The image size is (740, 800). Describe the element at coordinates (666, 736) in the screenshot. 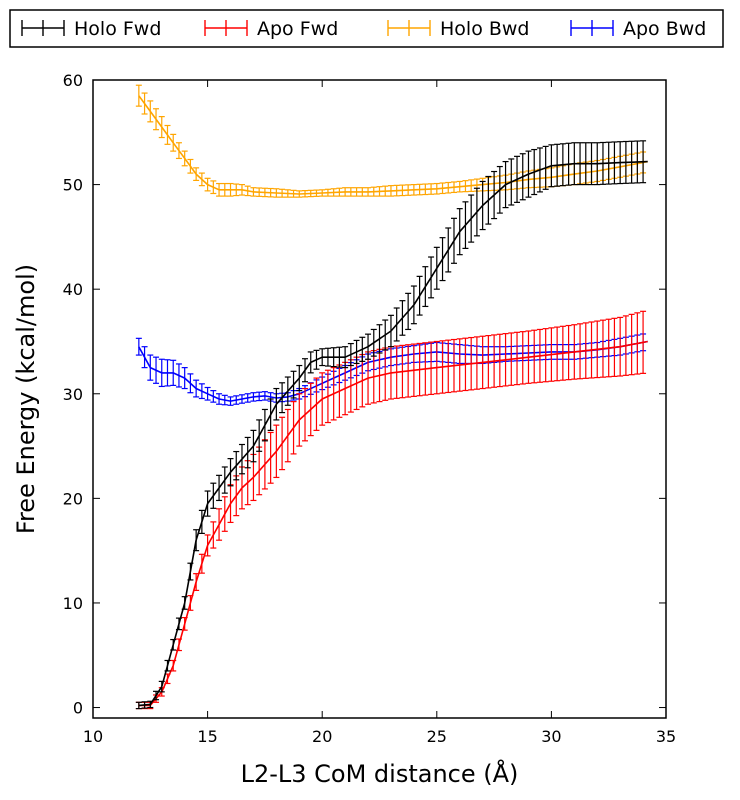

I see `x-tick-label: 35` at that location.